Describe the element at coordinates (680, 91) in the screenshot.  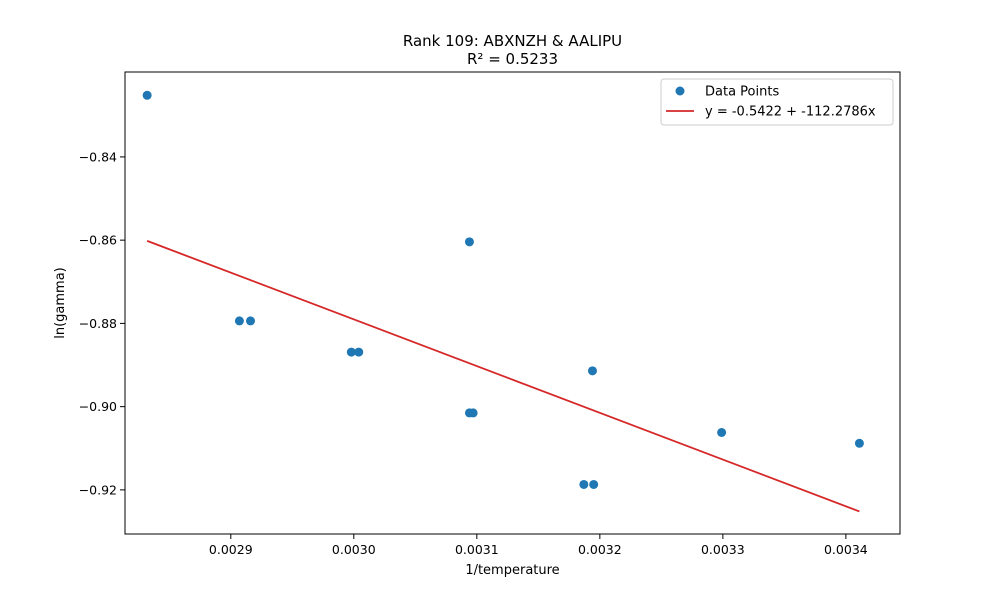
I see `legend-marker-data-points` at that location.